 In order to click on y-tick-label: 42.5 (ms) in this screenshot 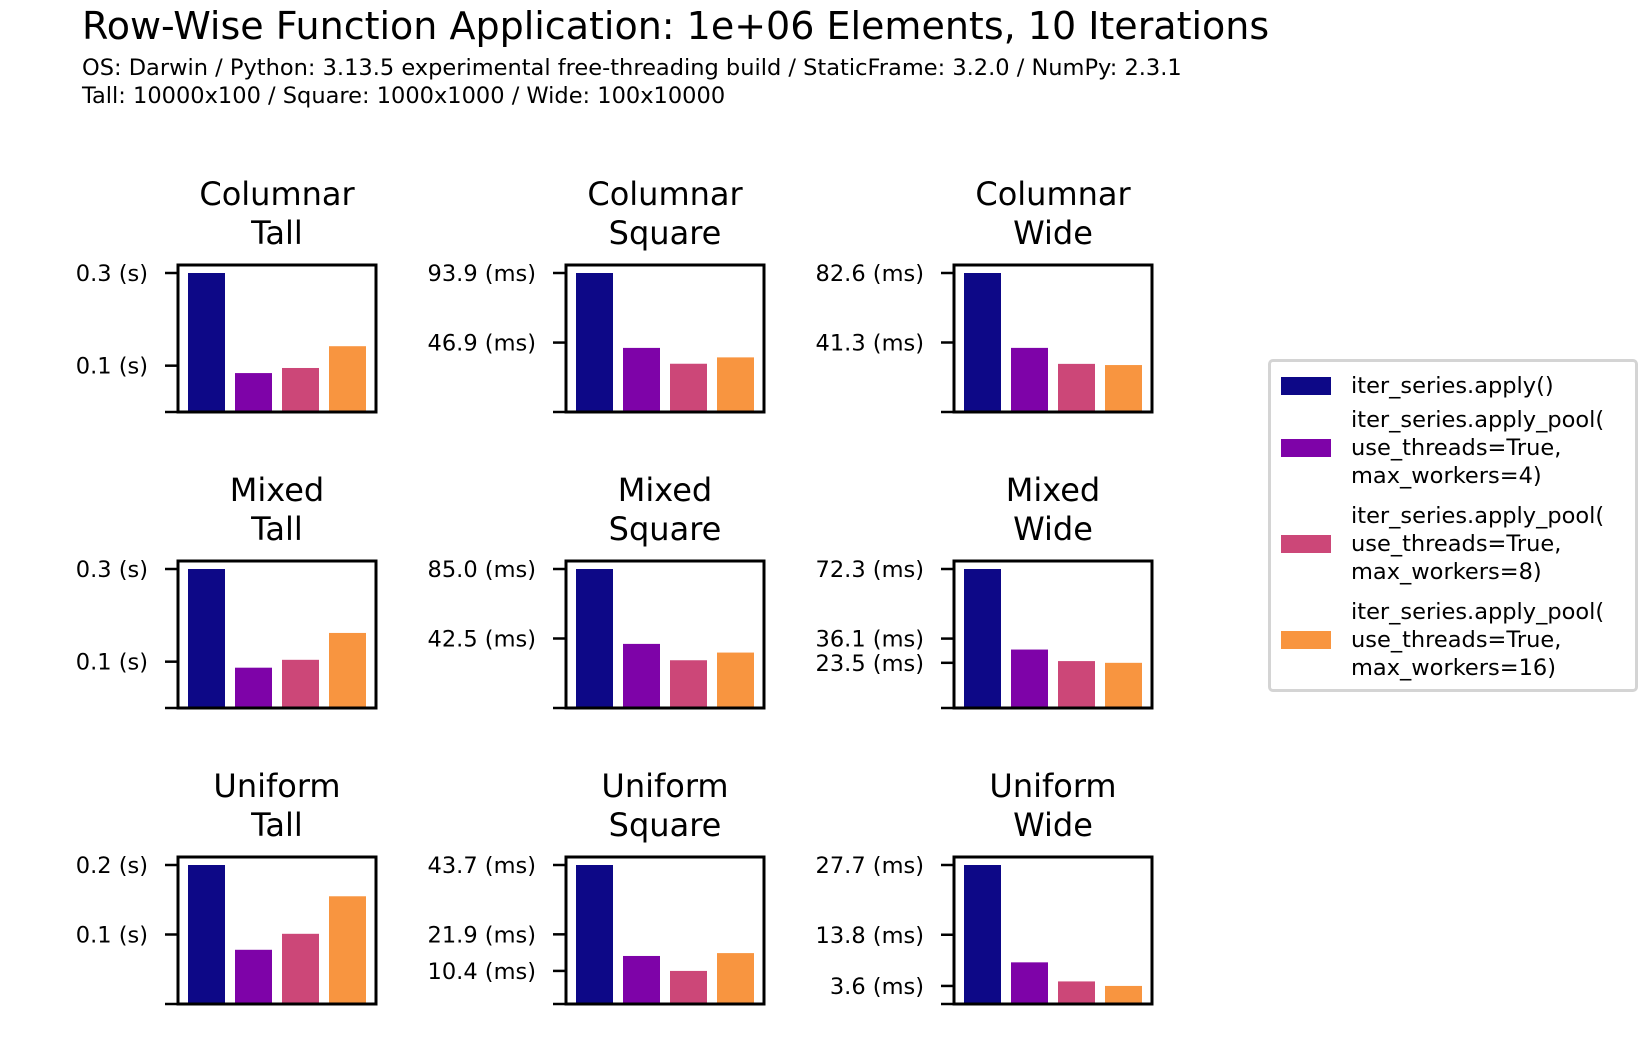, I will do `click(482, 640)`.